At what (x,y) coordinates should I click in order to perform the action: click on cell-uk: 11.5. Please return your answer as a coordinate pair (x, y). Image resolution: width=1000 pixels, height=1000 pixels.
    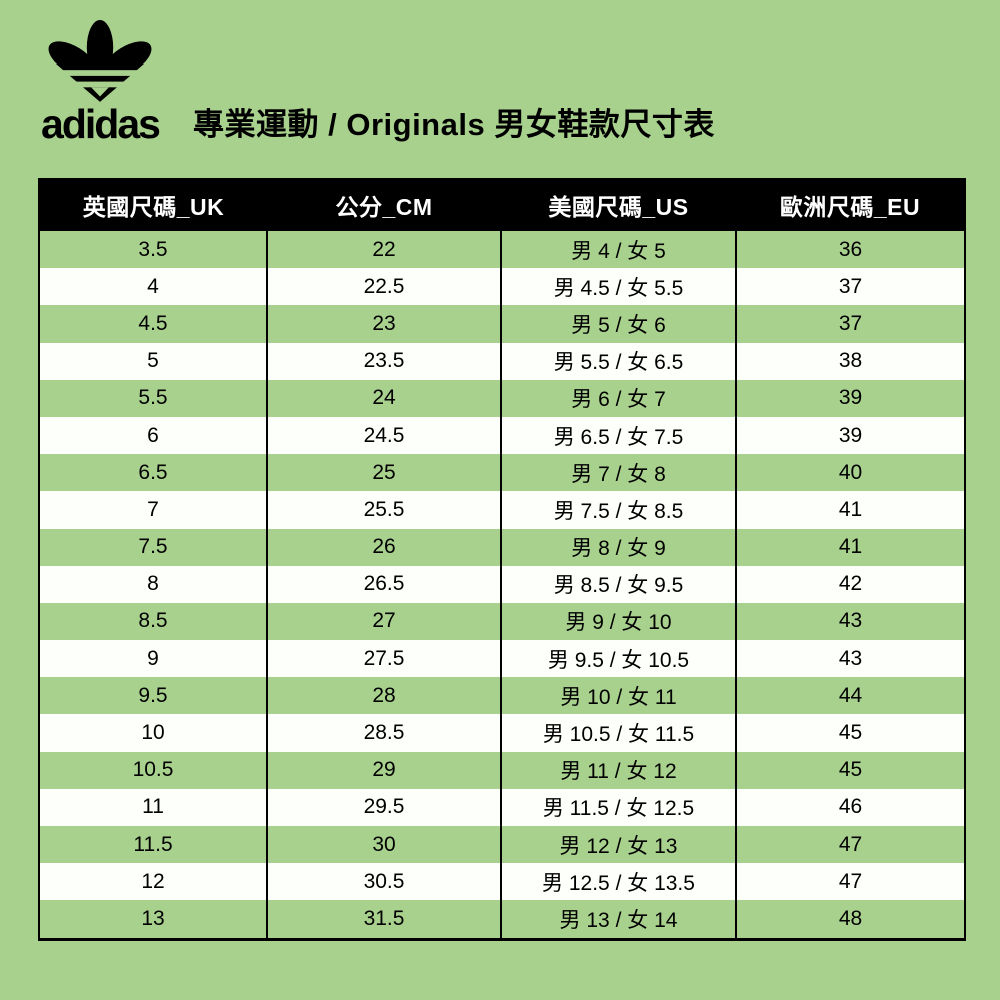
    Looking at the image, I should click on (153, 845).